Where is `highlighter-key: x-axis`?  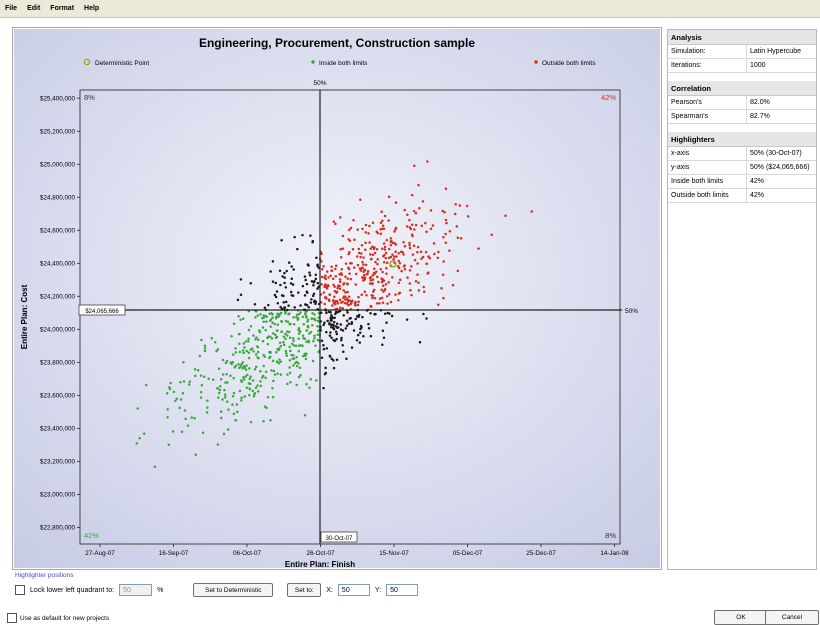 highlighter-key: x-axis is located at coordinates (707, 154).